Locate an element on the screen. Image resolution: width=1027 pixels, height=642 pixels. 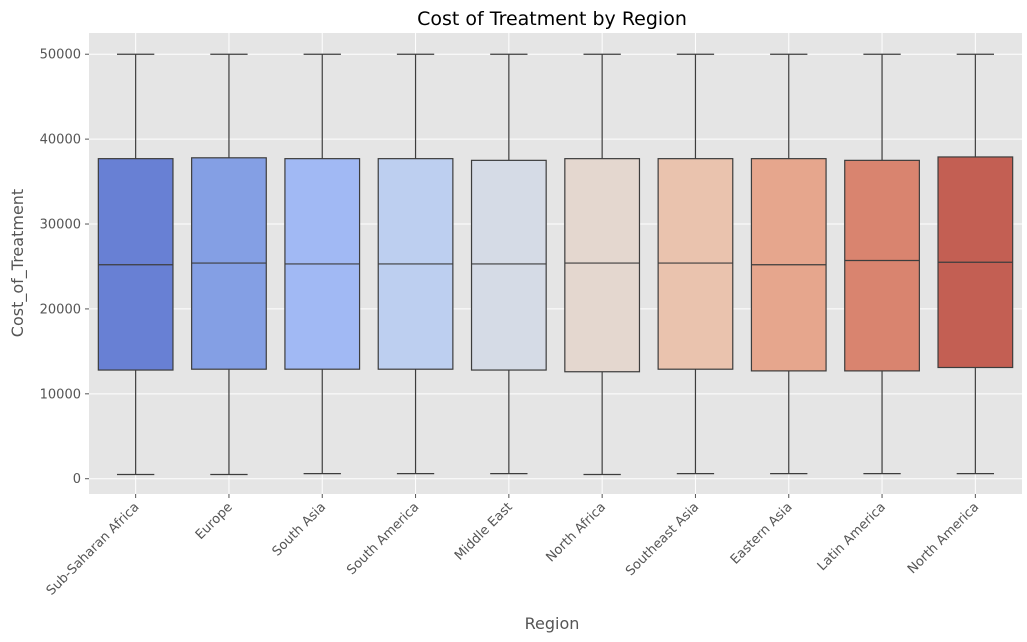
y-tick-label: 0 is located at coordinates (77, 479).